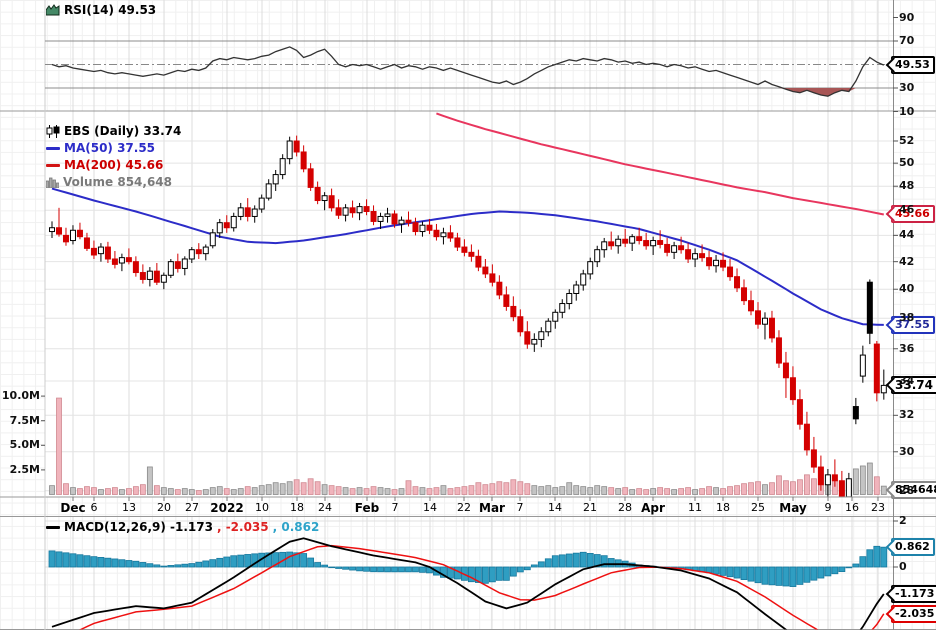  I want to click on date-axis-label: 24, so click(325, 507).